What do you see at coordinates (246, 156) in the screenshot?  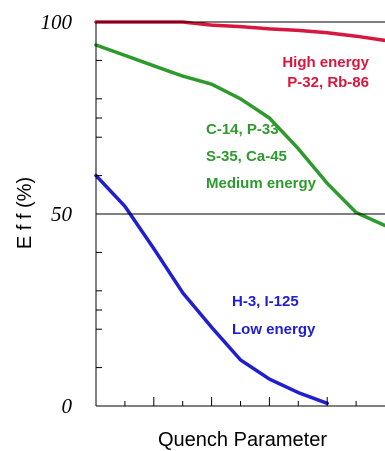 I see `annotation-label: S-35, Ca-45` at bounding box center [246, 156].